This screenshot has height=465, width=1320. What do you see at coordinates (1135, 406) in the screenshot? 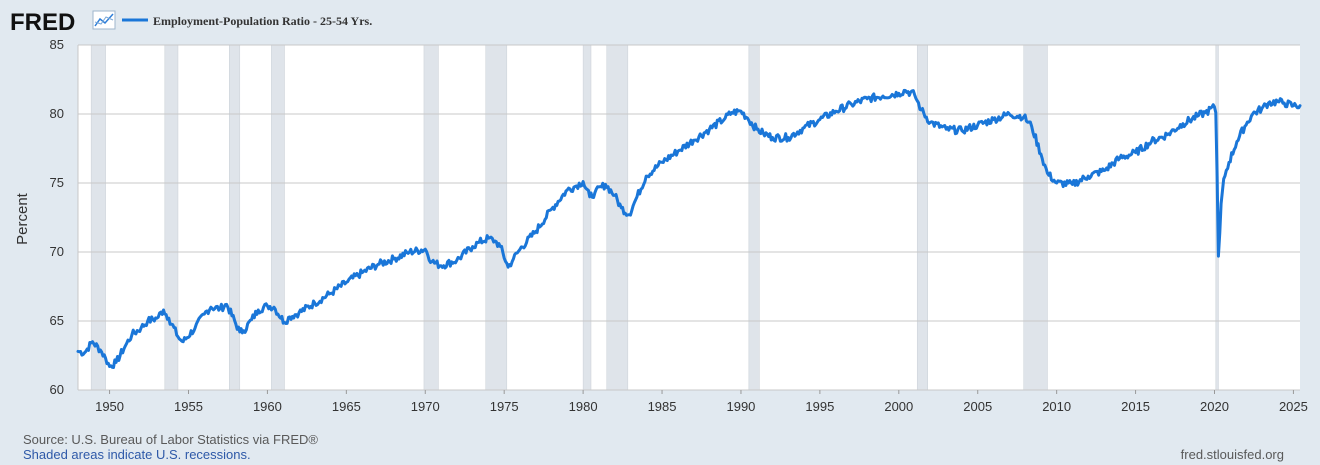
I see `x-tick-label-2015: 2015` at bounding box center [1135, 406].